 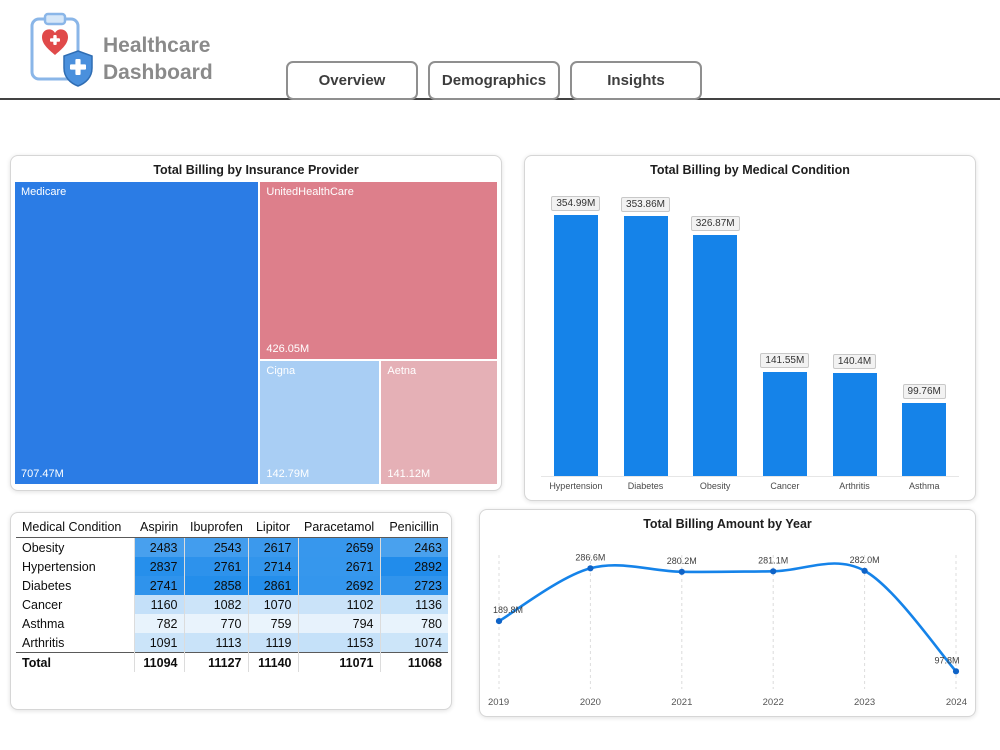 I want to click on row-label: Diabetes, so click(x=47, y=585).